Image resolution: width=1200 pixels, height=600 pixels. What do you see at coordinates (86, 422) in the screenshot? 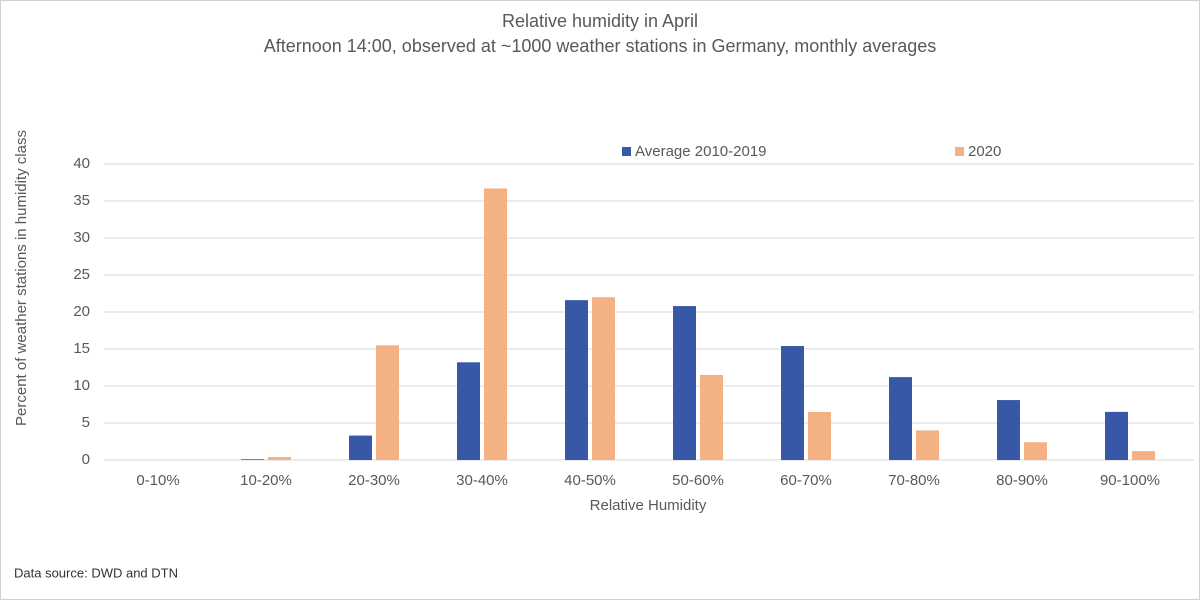
I see `y-tick-label: 5` at bounding box center [86, 422].